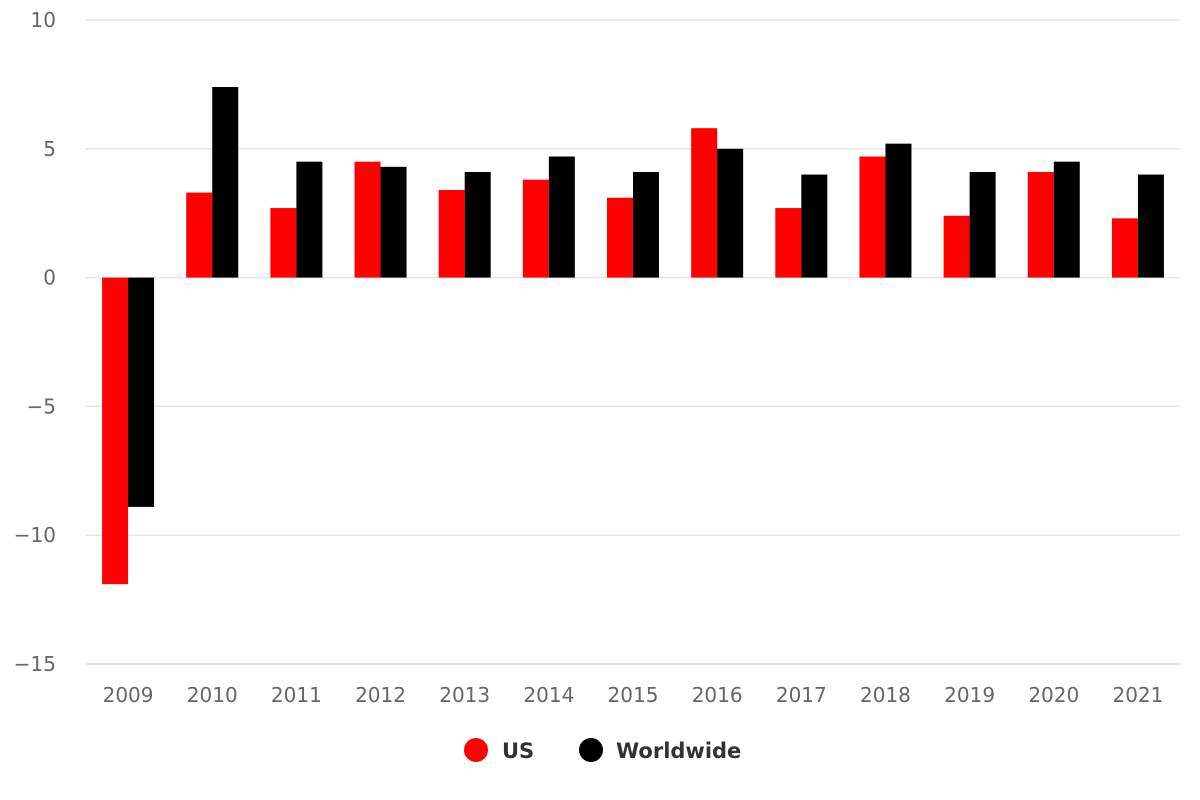 Image resolution: width=1200 pixels, height=800 pixels. I want to click on x-tick-label: 2016, so click(717, 695).